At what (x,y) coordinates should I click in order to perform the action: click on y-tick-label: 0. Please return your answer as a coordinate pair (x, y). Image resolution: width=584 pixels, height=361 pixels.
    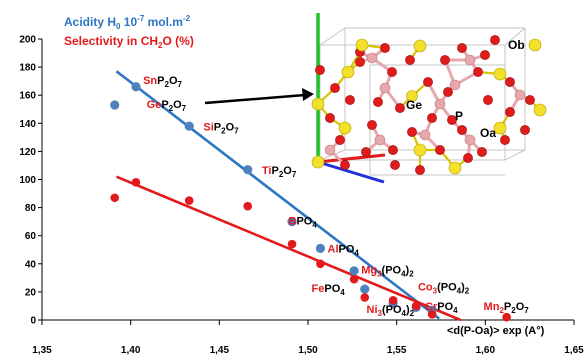
    Looking at the image, I should click on (33, 321).